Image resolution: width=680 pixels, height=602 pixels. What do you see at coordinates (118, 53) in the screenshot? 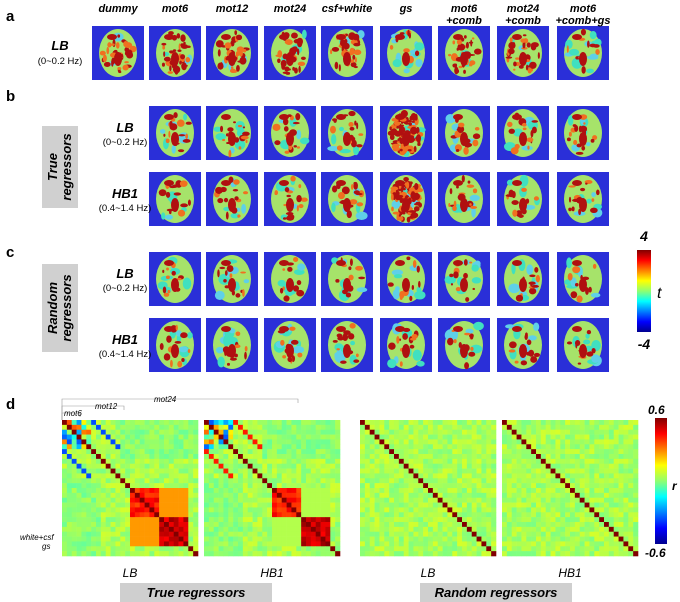
I see `brain-map` at bounding box center [118, 53].